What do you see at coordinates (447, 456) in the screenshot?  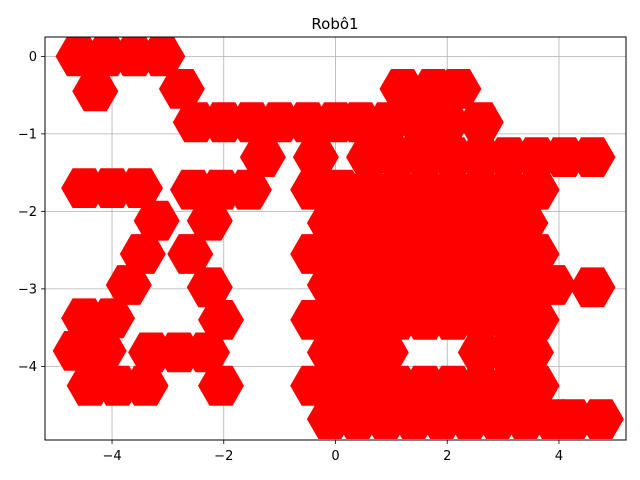 I see `x-tick-label: 2` at bounding box center [447, 456].